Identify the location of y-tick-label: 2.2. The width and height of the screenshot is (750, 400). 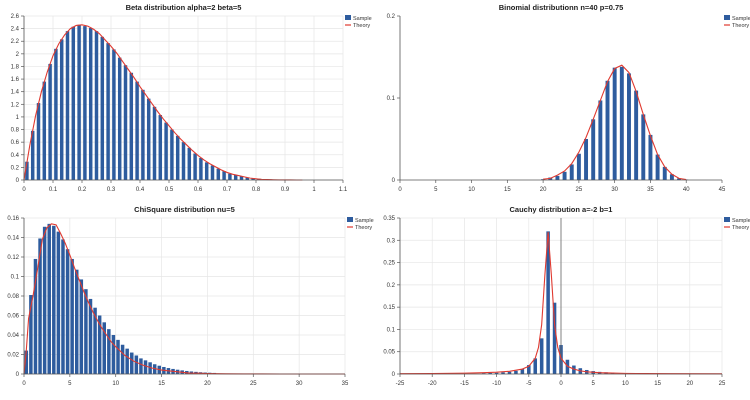
(15, 42).